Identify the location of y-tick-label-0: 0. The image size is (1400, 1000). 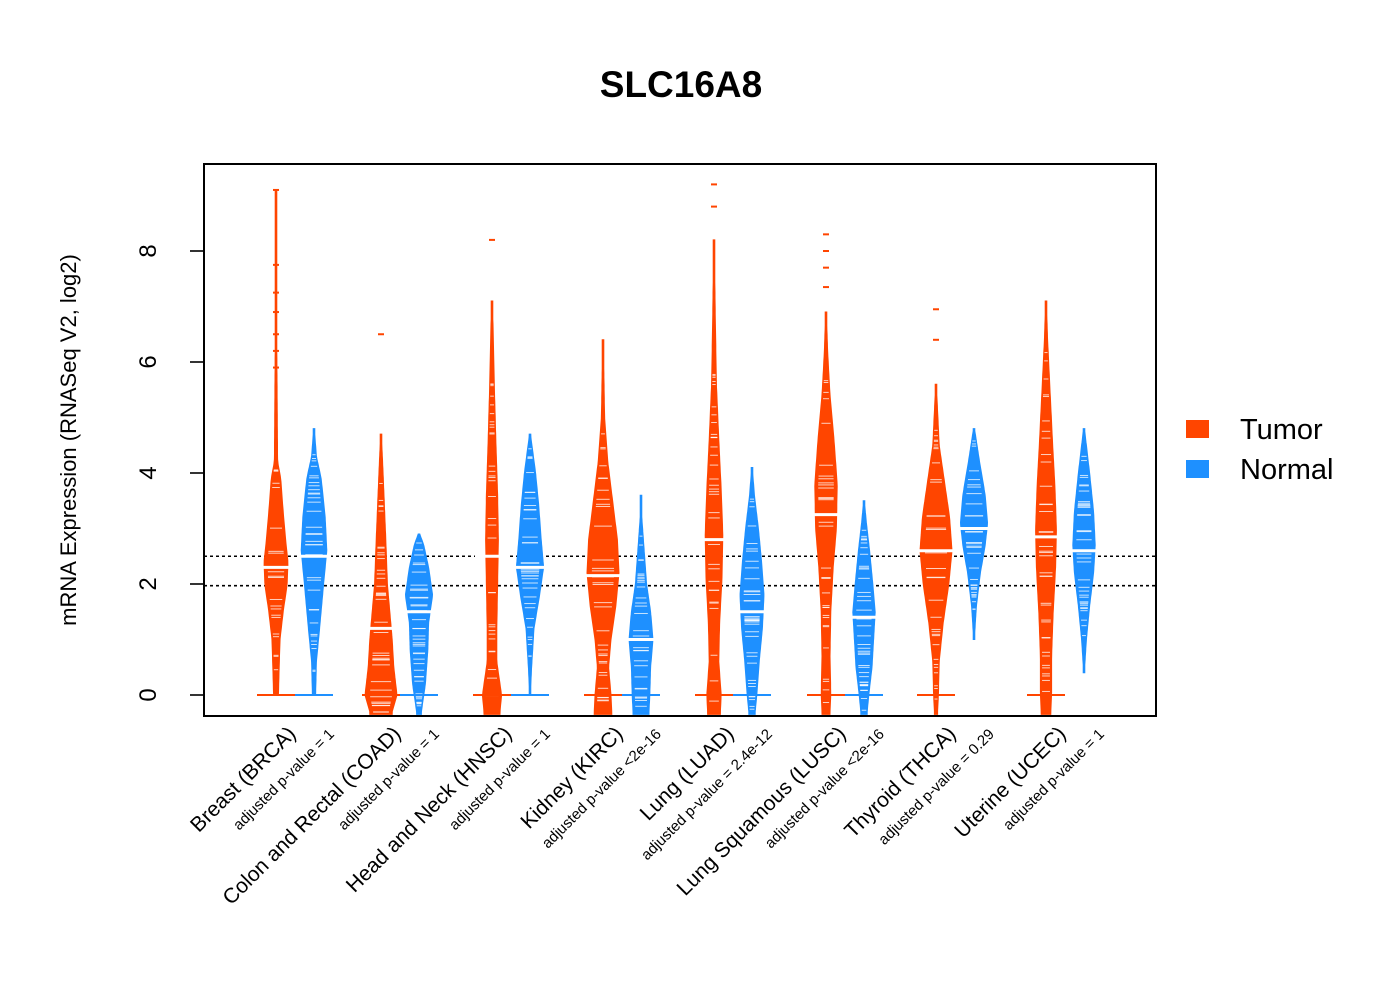
(148, 694).